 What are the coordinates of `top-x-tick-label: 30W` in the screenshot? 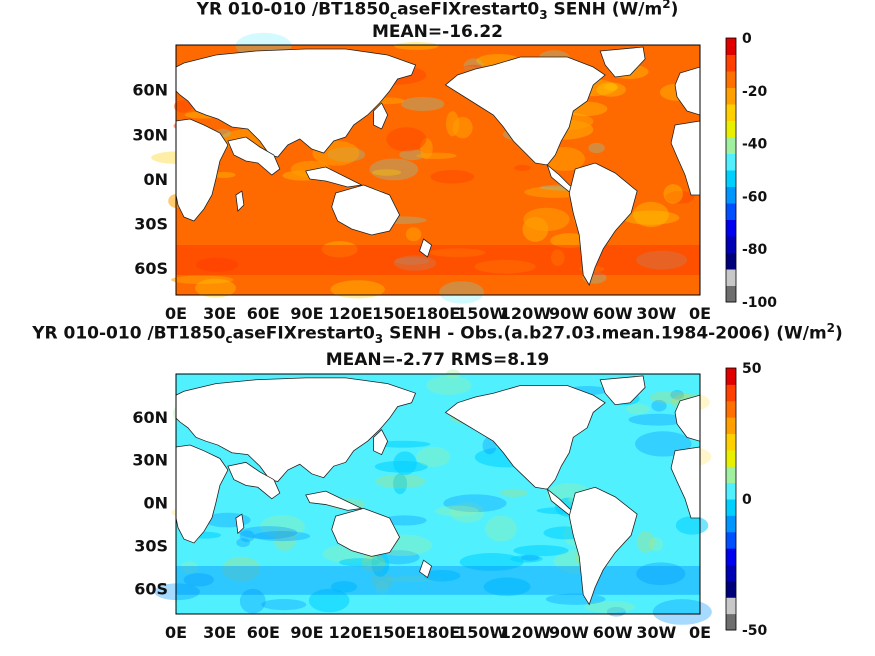 It's located at (656, 313).